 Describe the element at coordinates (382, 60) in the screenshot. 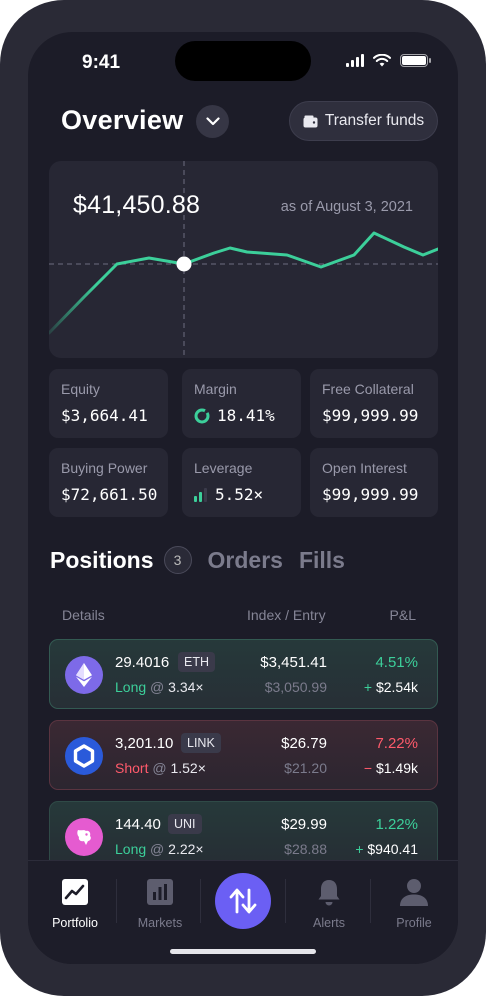

I see `wifi-icon` at that location.